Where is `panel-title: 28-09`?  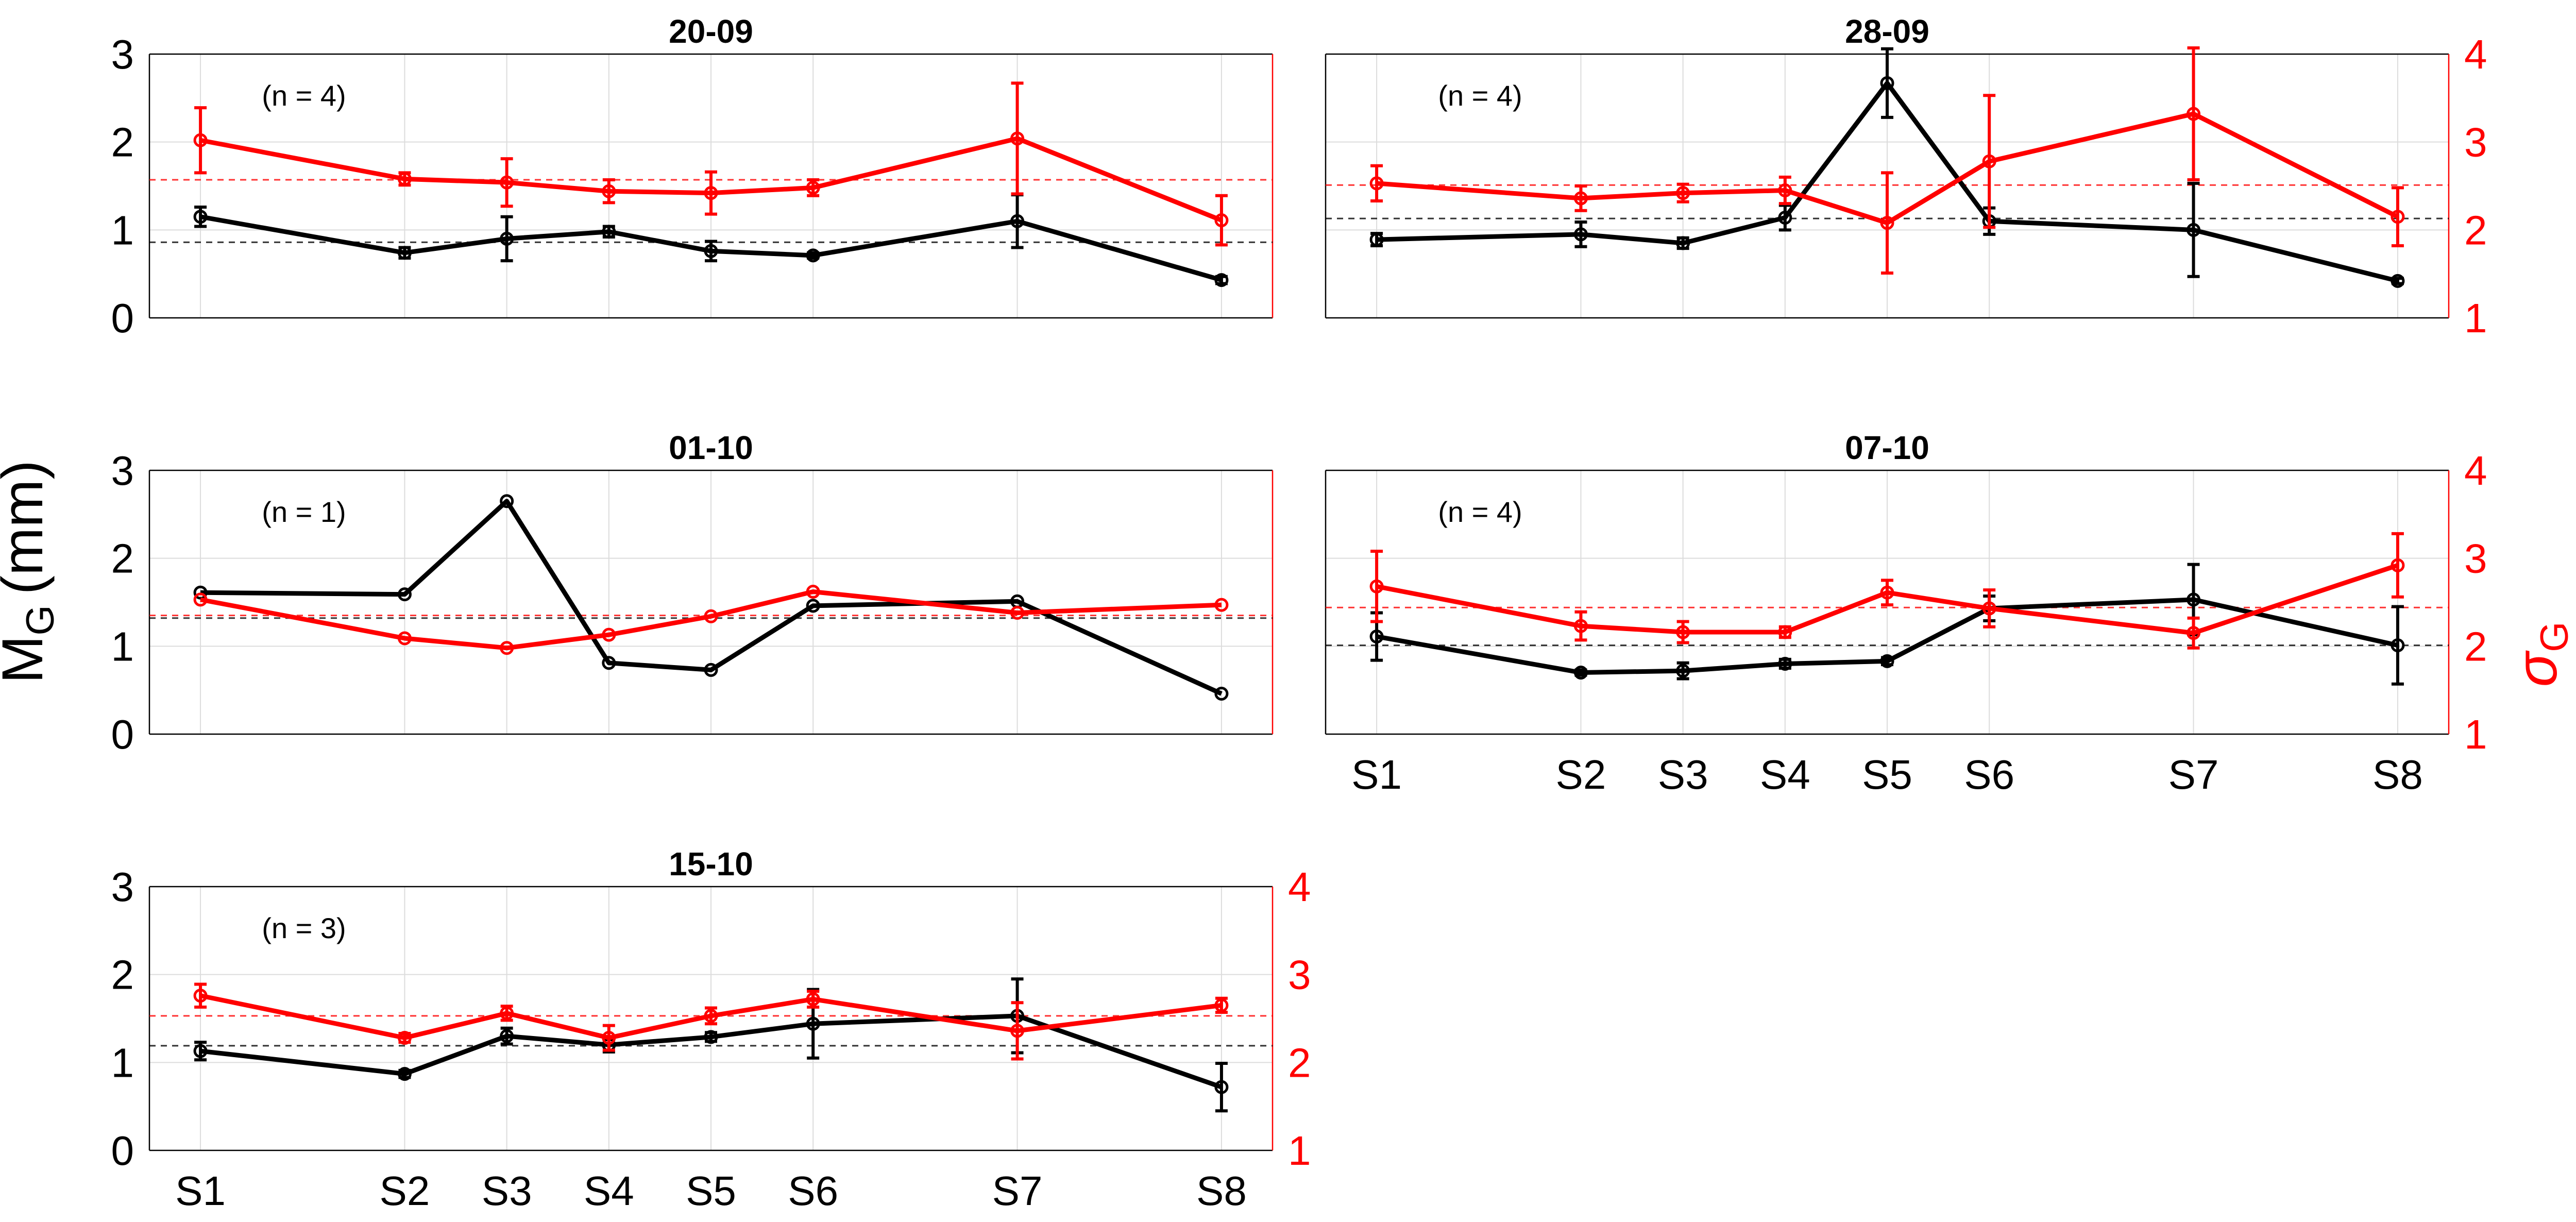
panel-title: 28-09 is located at coordinates (1887, 31).